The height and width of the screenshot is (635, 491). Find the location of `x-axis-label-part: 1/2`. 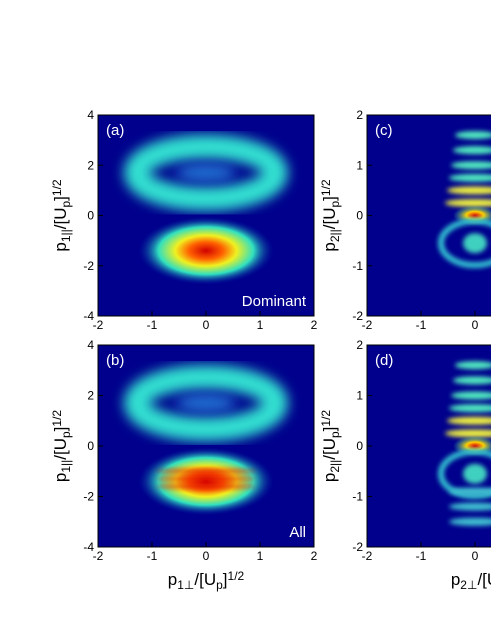

x-axis-label-part: 1/2 is located at coordinates (236, 576).